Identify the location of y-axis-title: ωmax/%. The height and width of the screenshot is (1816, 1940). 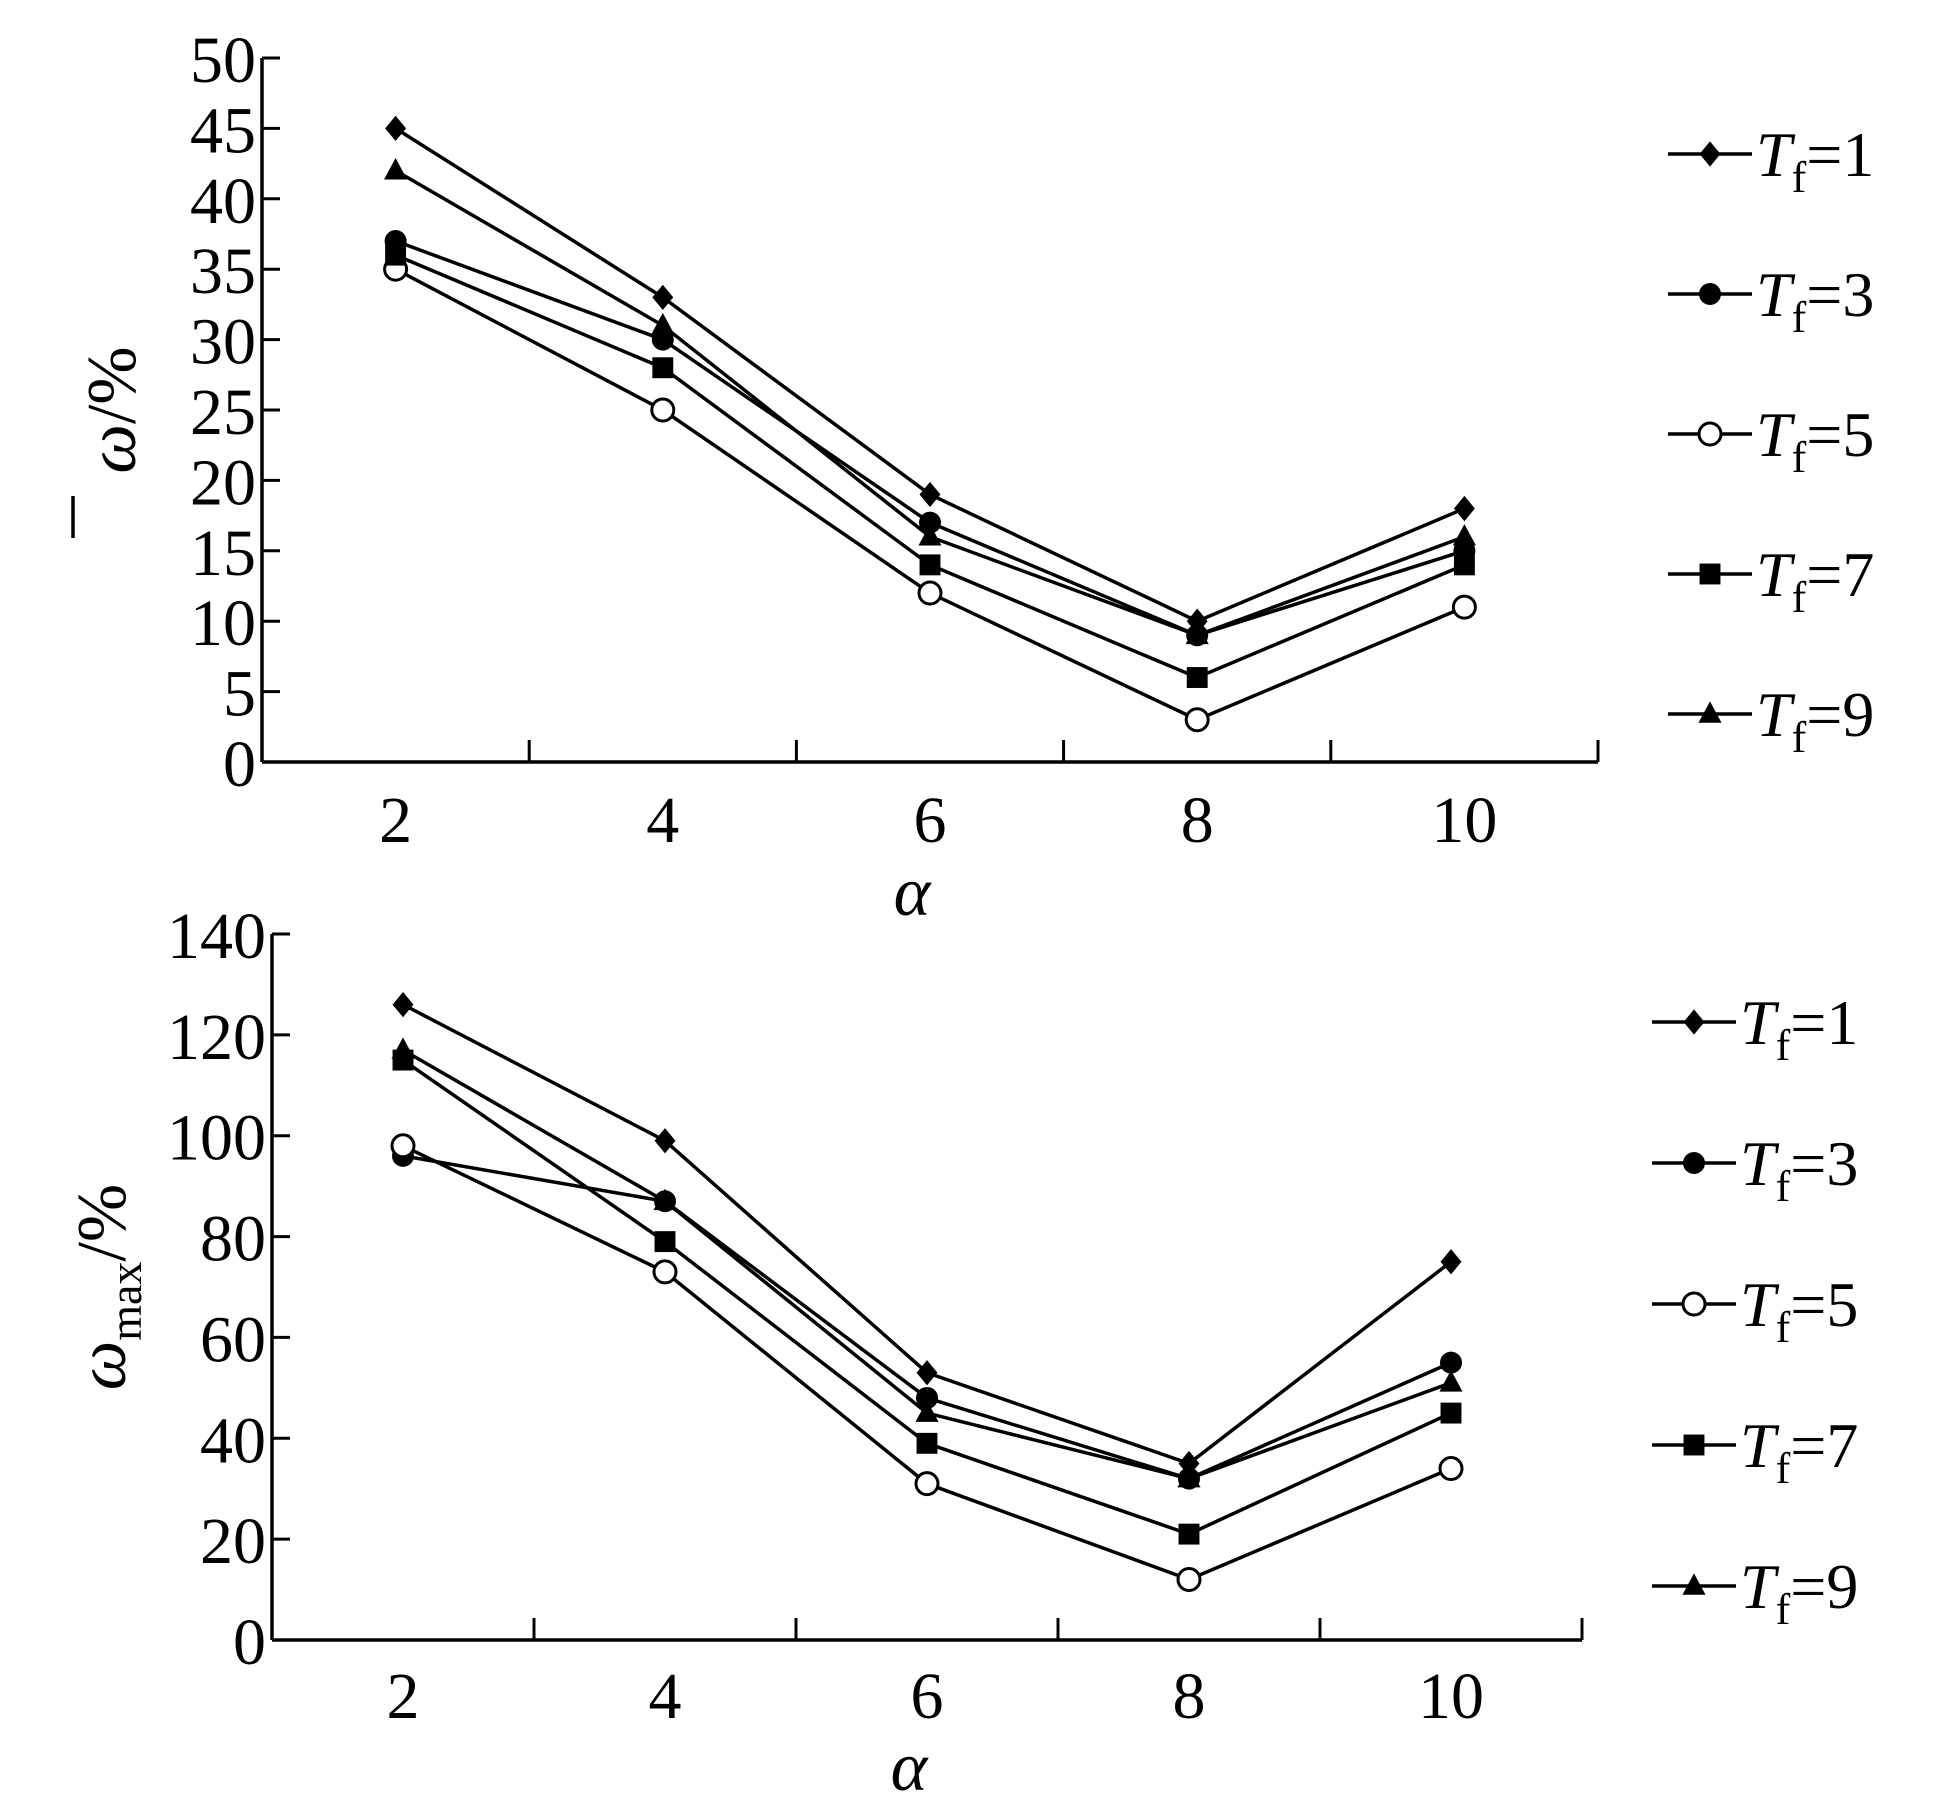
(107, 1287).